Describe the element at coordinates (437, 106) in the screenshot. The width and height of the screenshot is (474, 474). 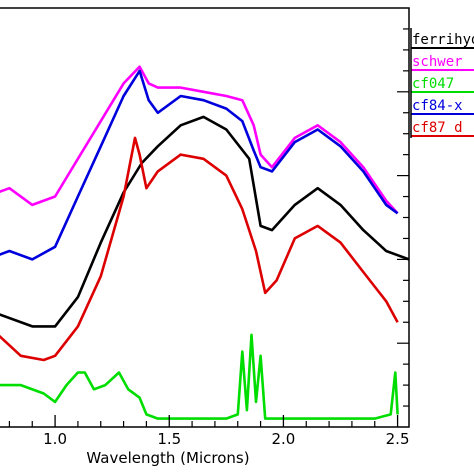
I see `legend-label-cf84: cf84-x` at that location.